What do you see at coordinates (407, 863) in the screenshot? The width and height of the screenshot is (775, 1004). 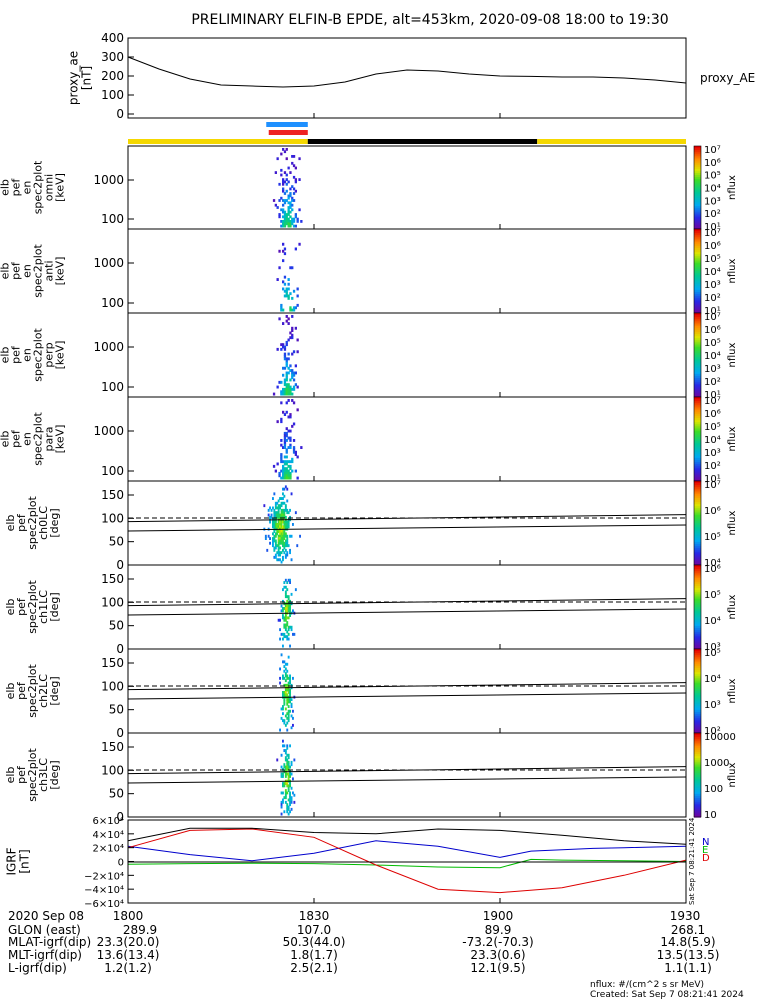 I see `series-line-e` at bounding box center [407, 863].